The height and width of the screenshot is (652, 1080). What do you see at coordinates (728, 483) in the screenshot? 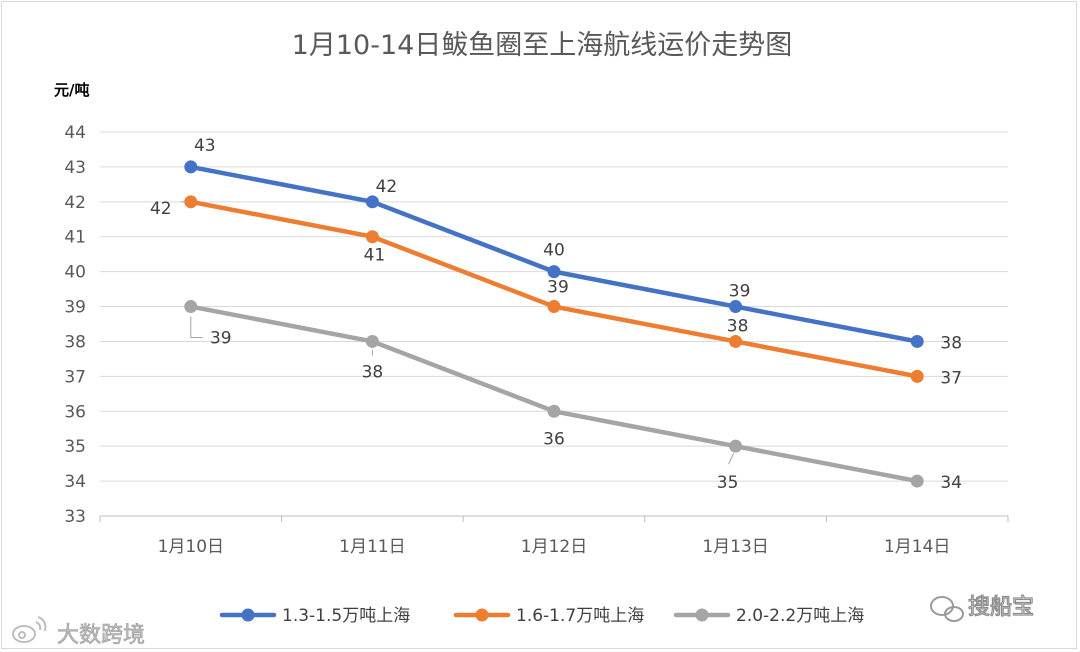
I see `data-label: 35` at bounding box center [728, 483].